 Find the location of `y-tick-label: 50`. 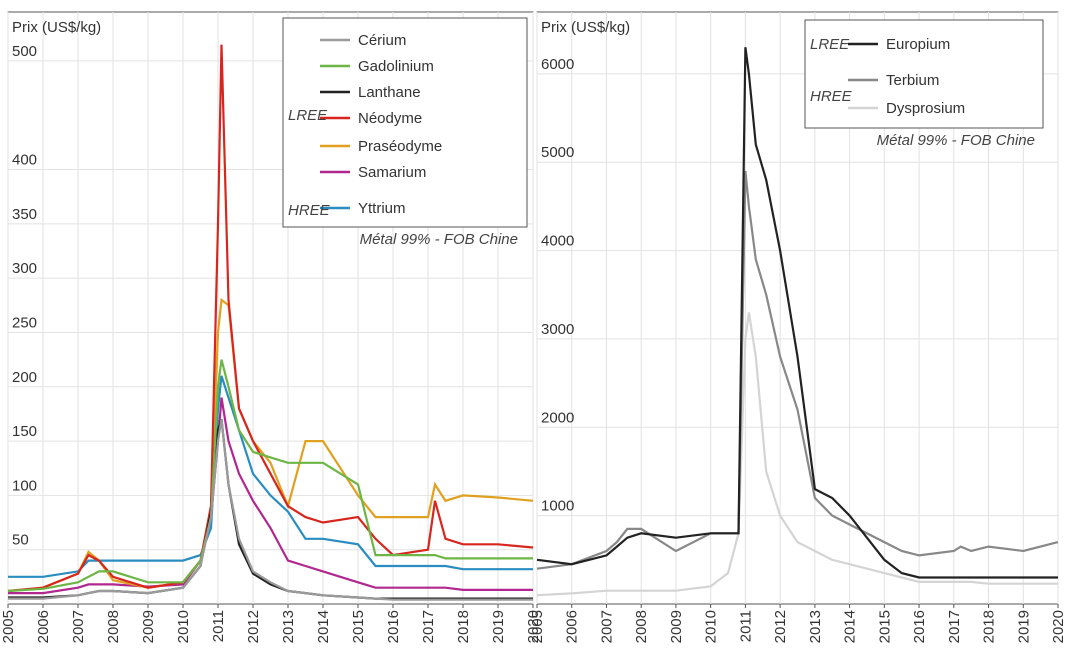

y-tick-label: 50 is located at coordinates (20, 540).